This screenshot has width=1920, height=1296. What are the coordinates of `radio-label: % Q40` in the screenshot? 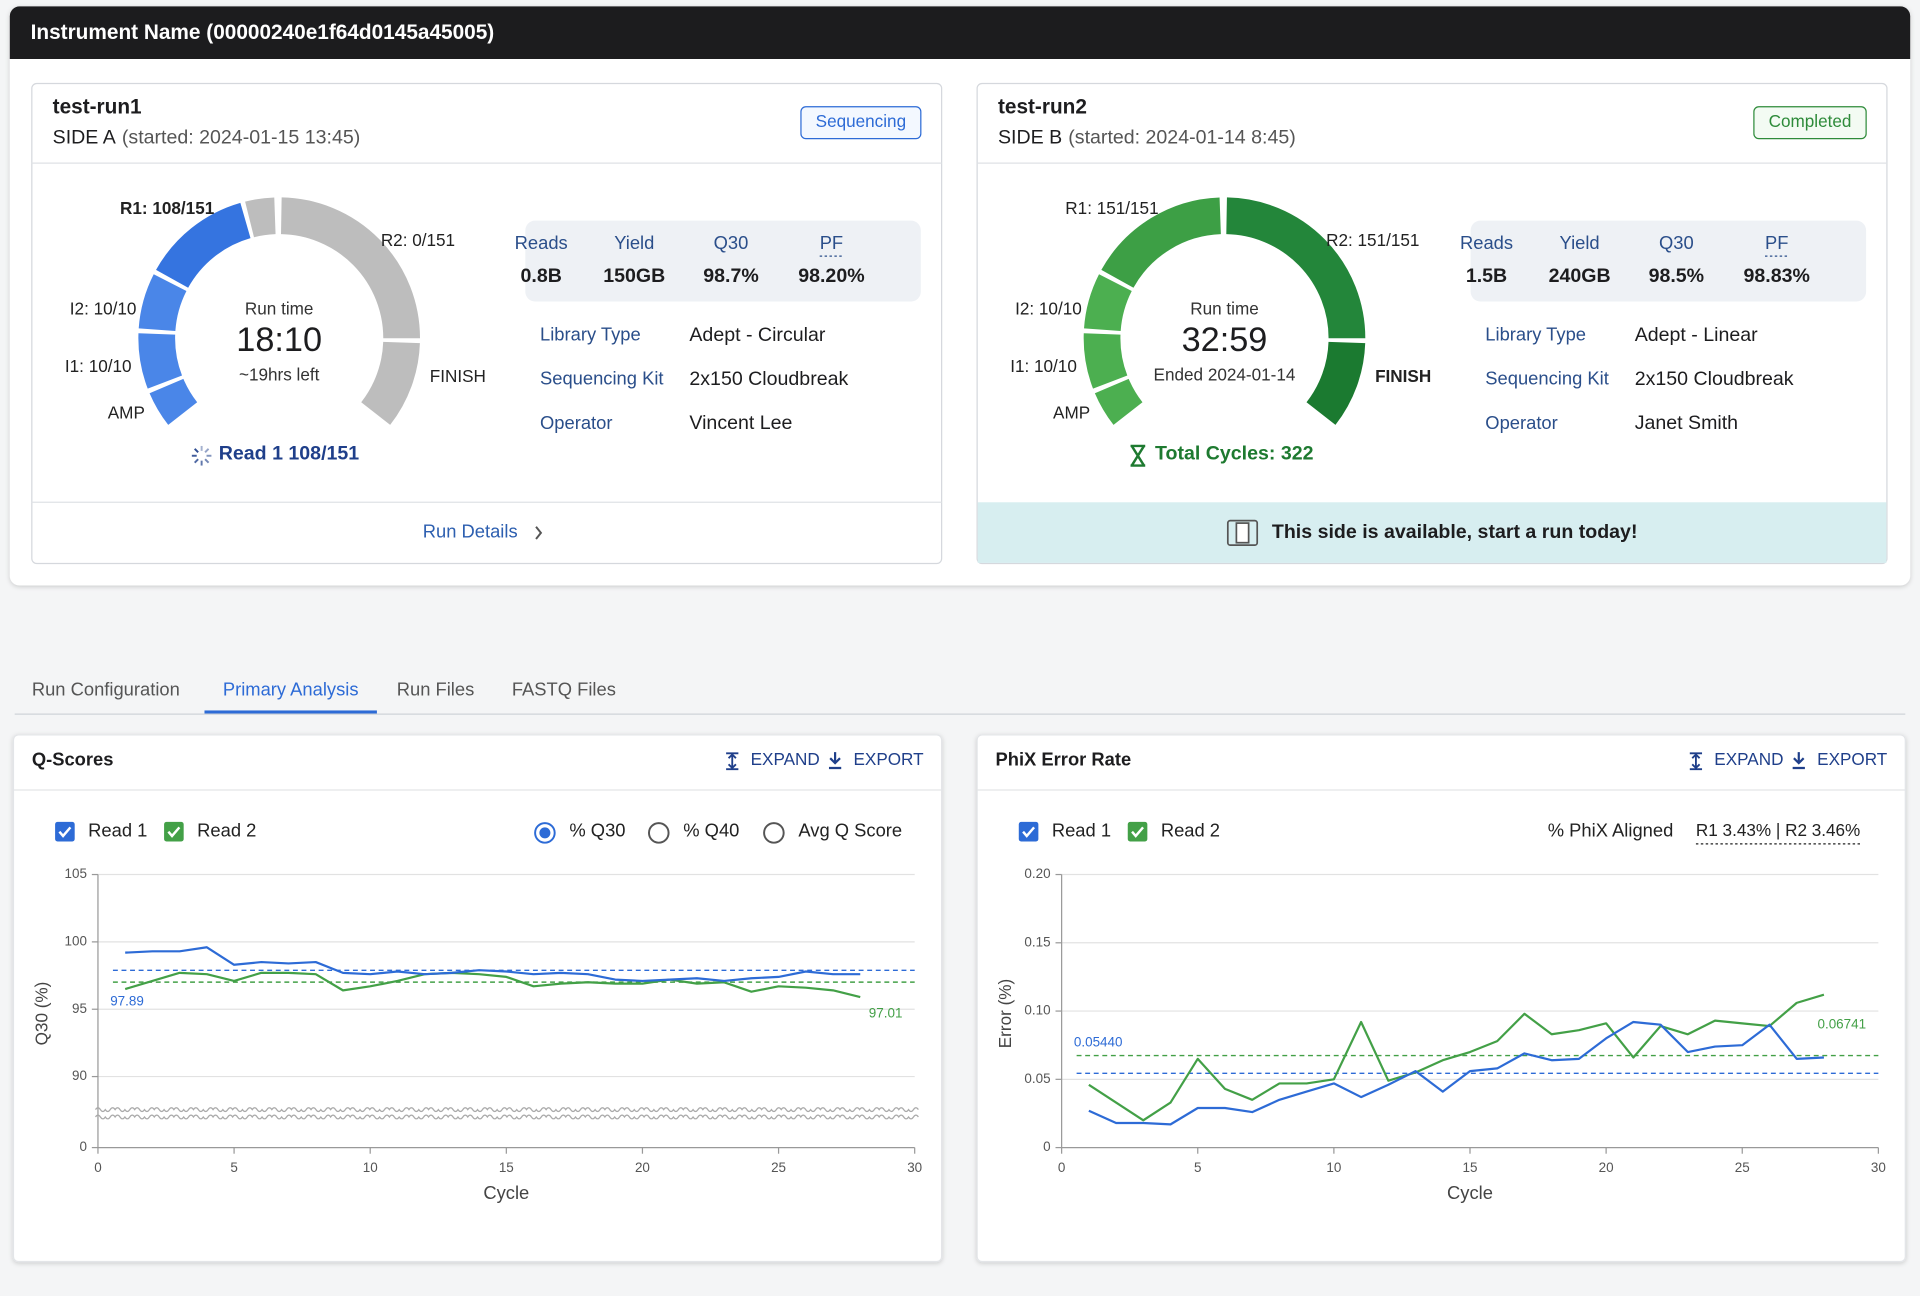 It's located at (711, 830).